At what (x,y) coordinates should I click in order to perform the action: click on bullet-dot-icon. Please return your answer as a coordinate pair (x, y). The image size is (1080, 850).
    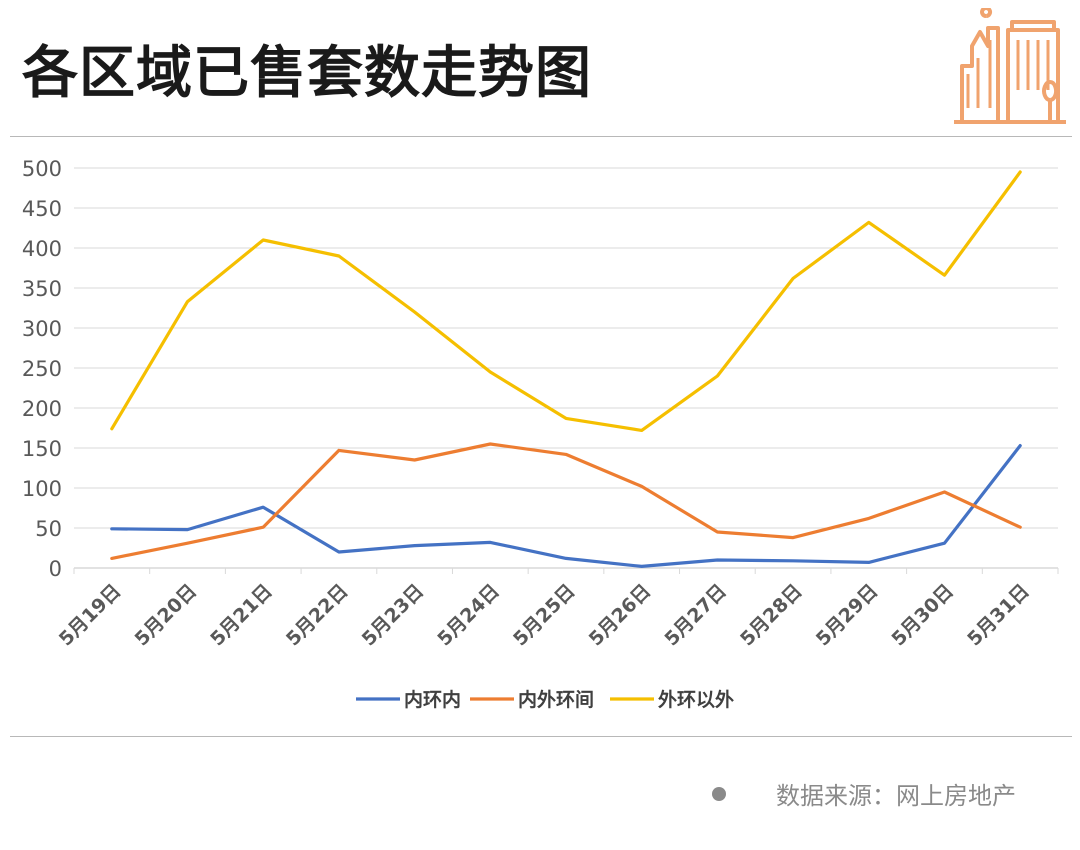
    Looking at the image, I should click on (719, 793).